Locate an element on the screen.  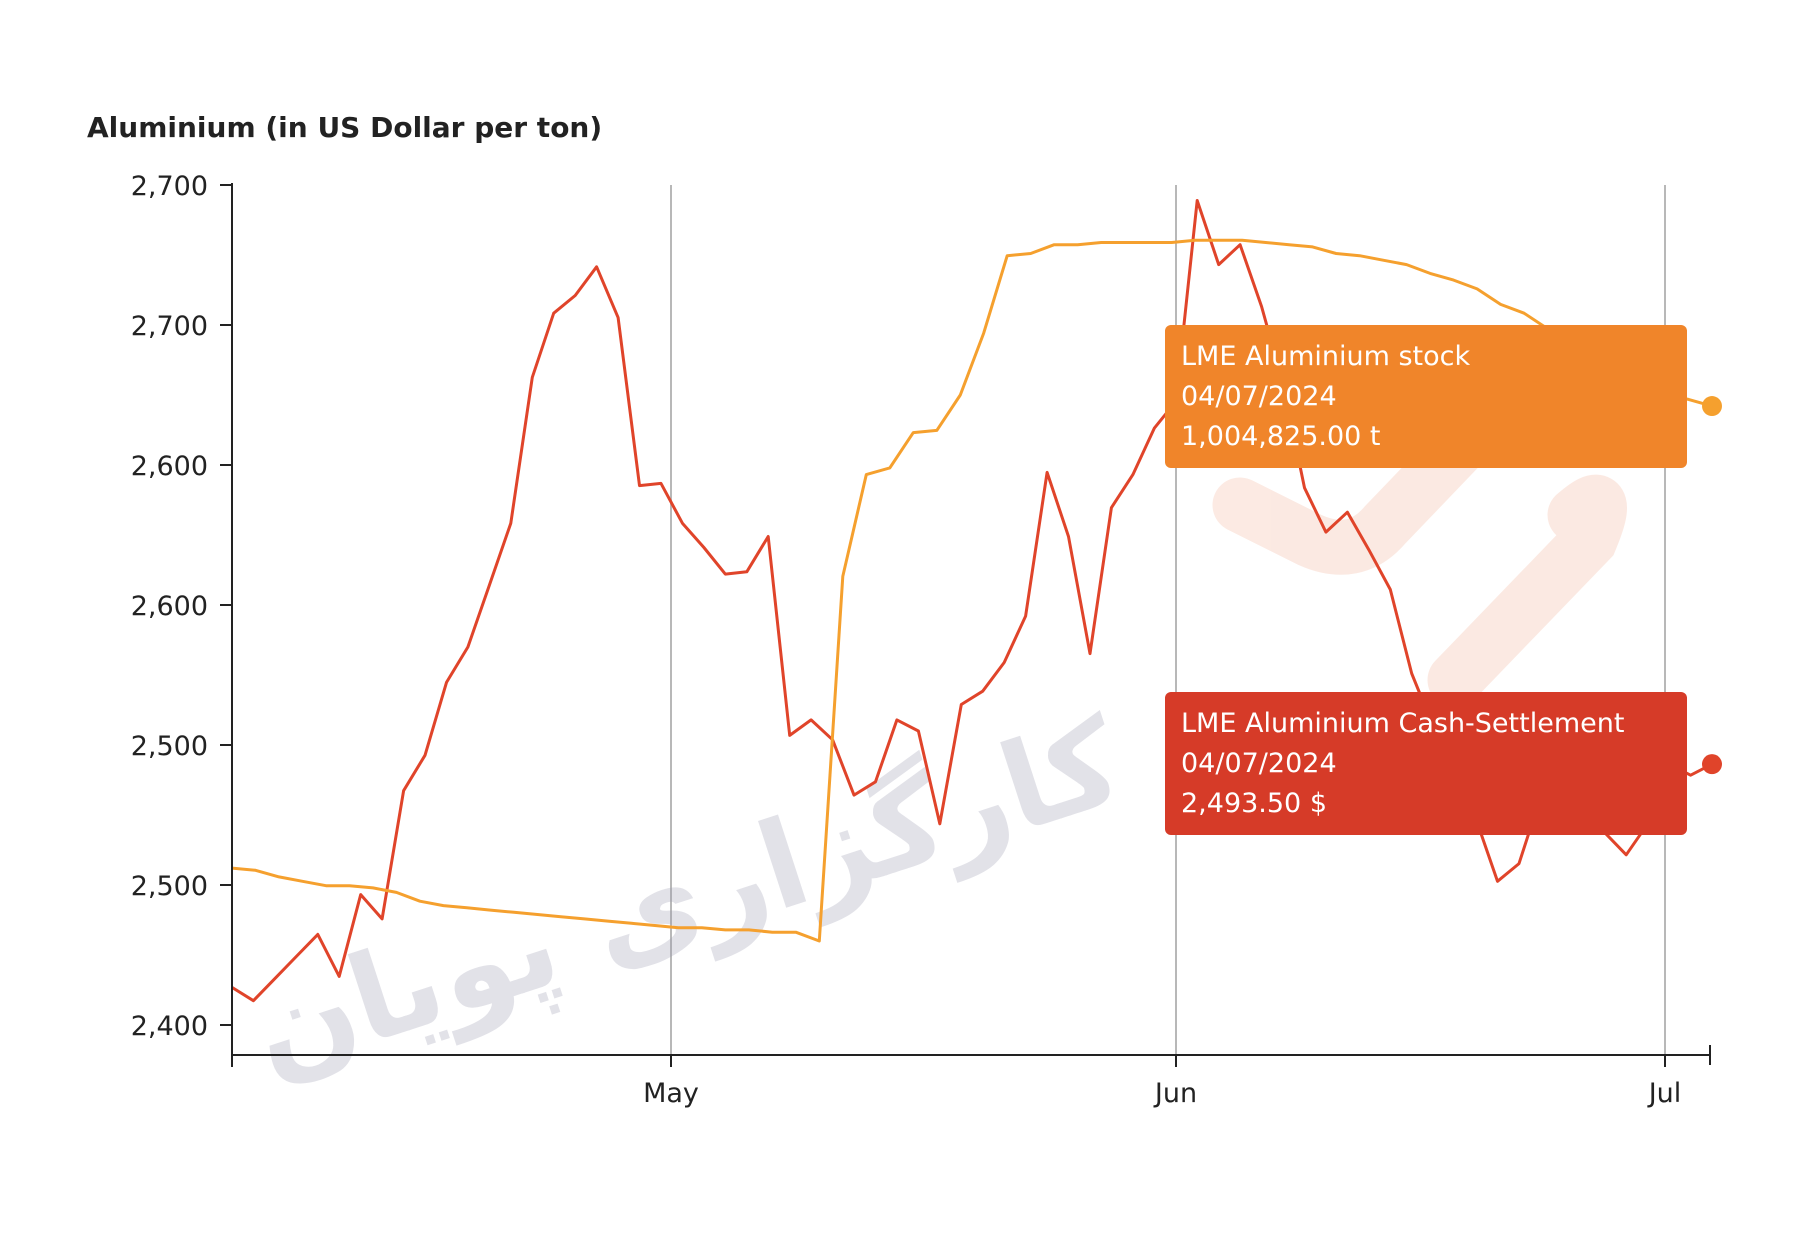
x-tick-label-jul: Jul is located at coordinates (1664, 1093).